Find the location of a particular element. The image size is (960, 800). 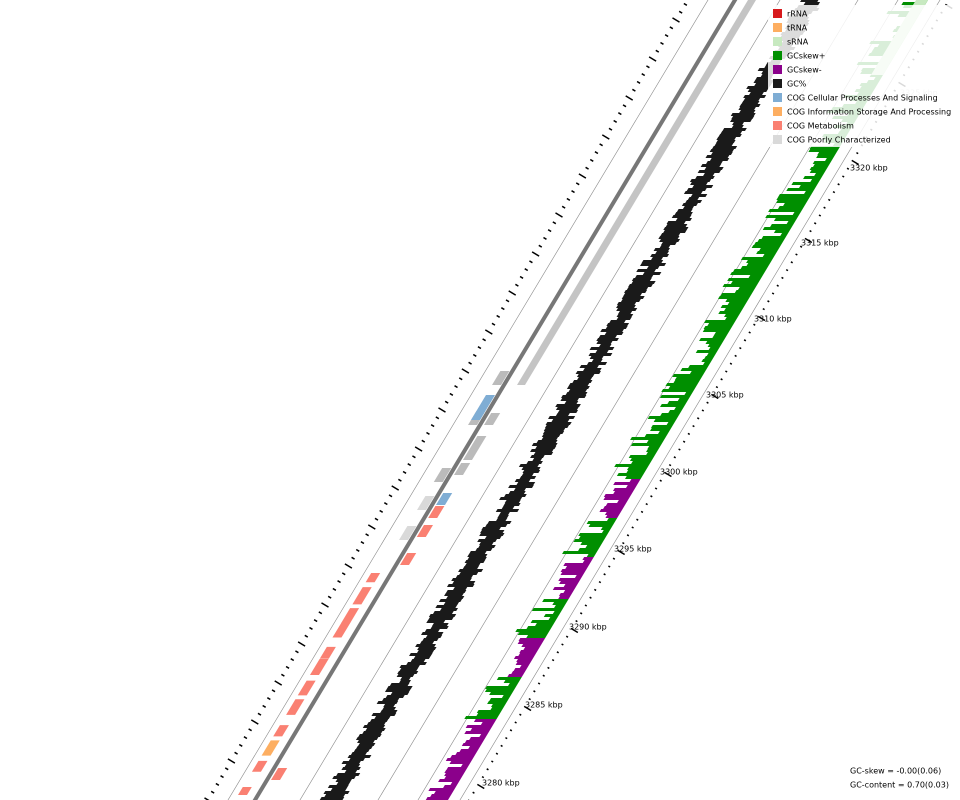

tick-label: 3295 kbp is located at coordinates (633, 549).